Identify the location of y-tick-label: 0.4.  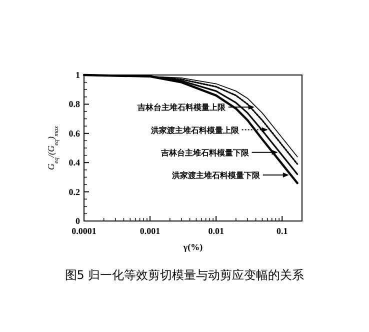
(74, 163).